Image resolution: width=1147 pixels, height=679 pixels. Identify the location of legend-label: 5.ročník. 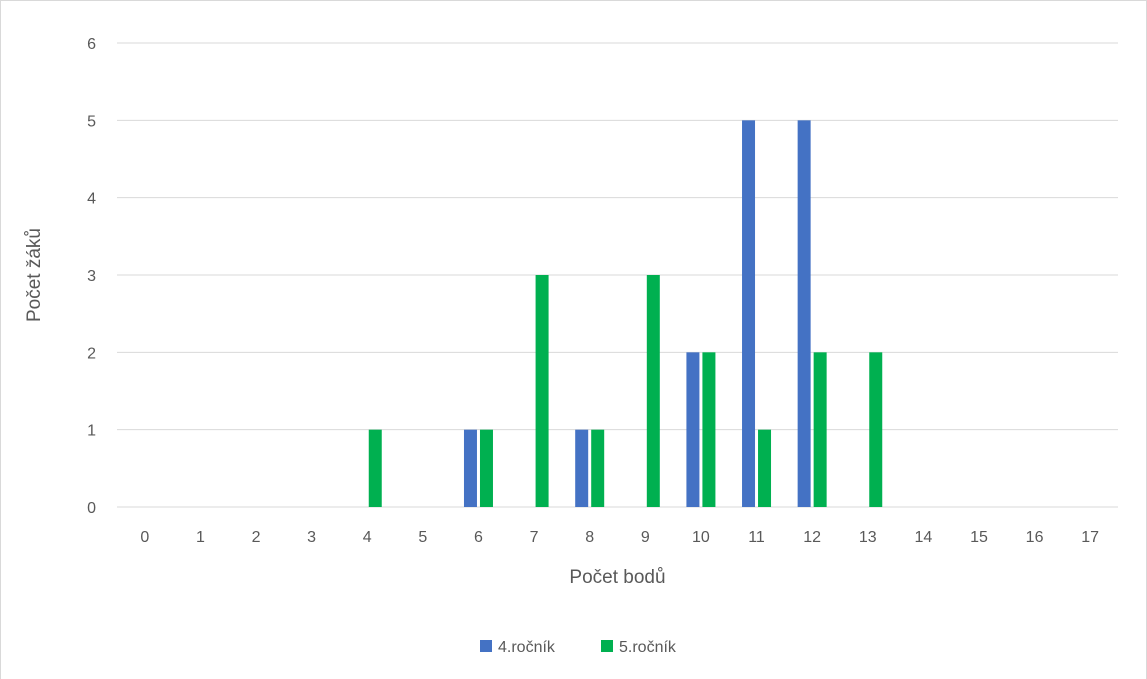
(648, 647).